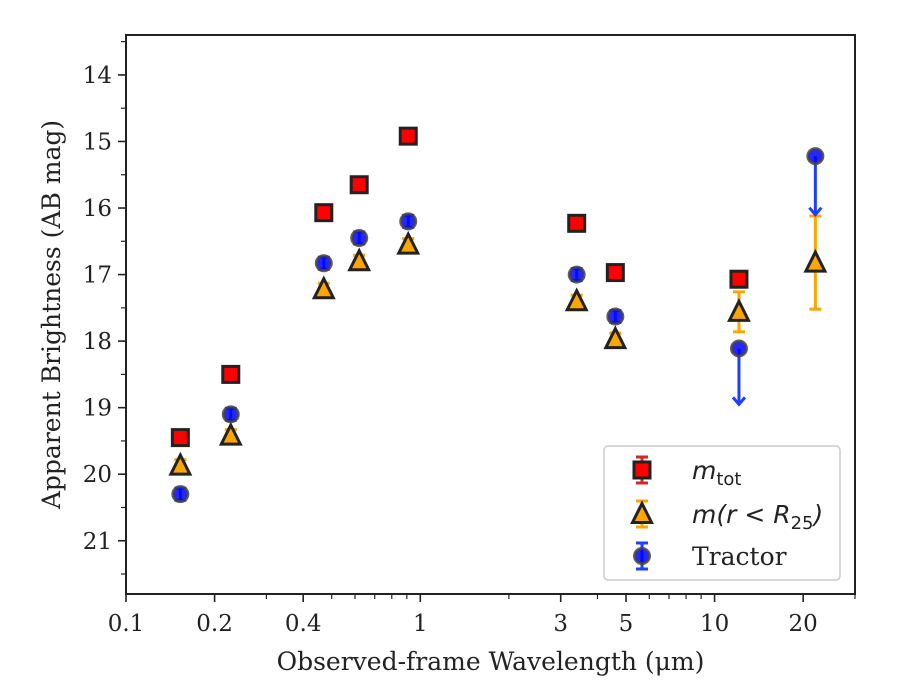 The width and height of the screenshot is (900, 700). Describe the element at coordinates (97, 76) in the screenshot. I see `y-tick-label: 14` at that location.